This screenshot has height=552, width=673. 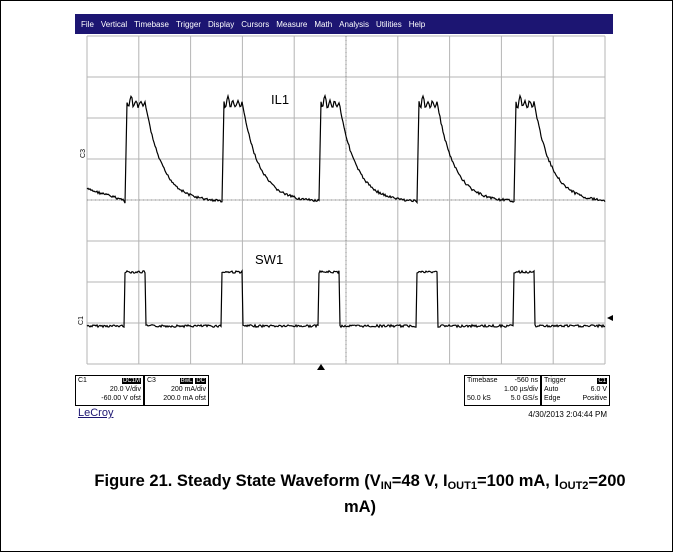 What do you see at coordinates (575, 390) in the screenshot?
I see `trigger-box: Trigger C1 Auto 6.0 V Edge Positive` at bounding box center [575, 390].